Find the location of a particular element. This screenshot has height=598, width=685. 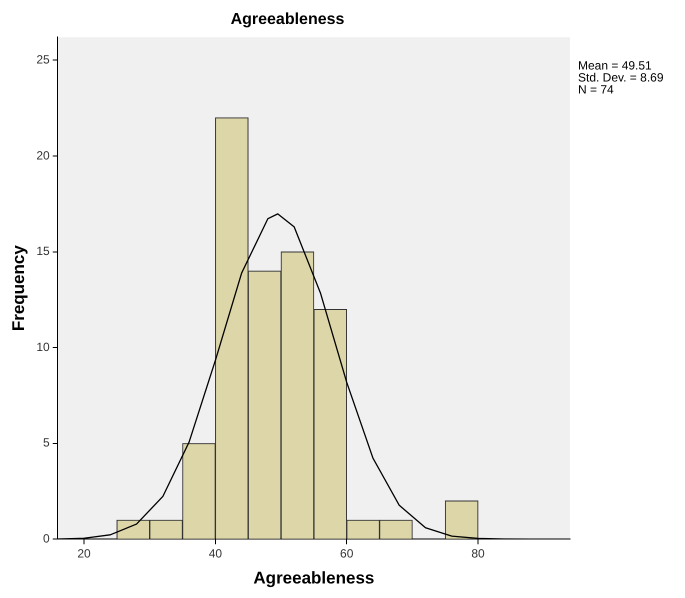

y-tick-label: 0 is located at coordinates (46, 539).